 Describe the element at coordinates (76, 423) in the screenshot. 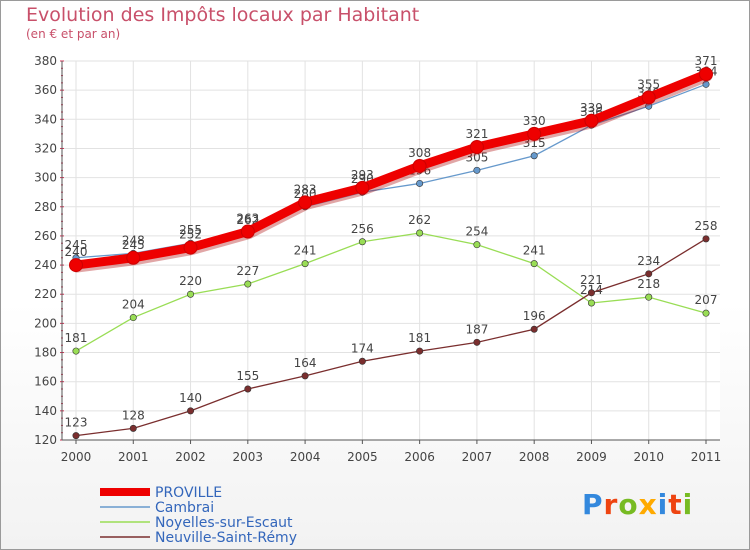

I see `data-label: 123` at that location.